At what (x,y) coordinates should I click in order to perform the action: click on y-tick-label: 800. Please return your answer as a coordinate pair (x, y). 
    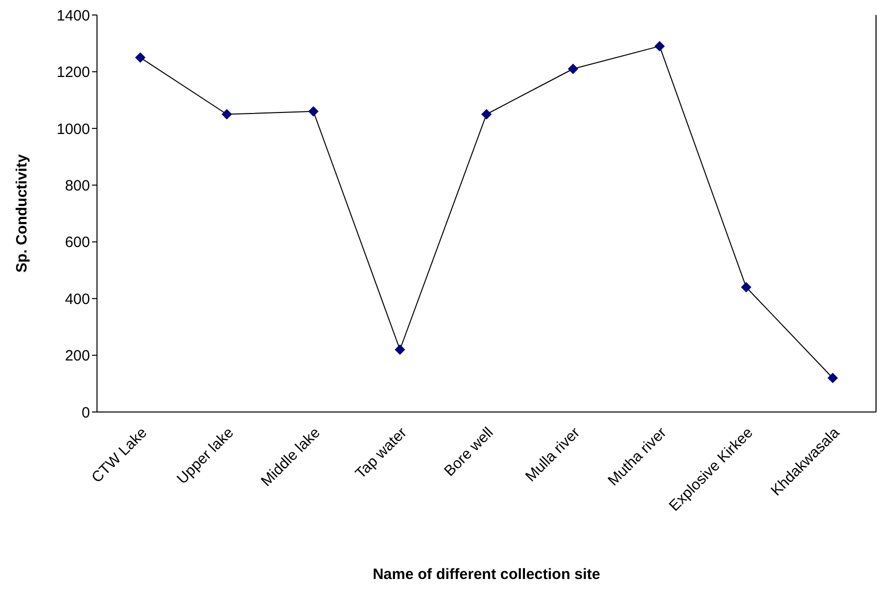
    Looking at the image, I should click on (77, 185).